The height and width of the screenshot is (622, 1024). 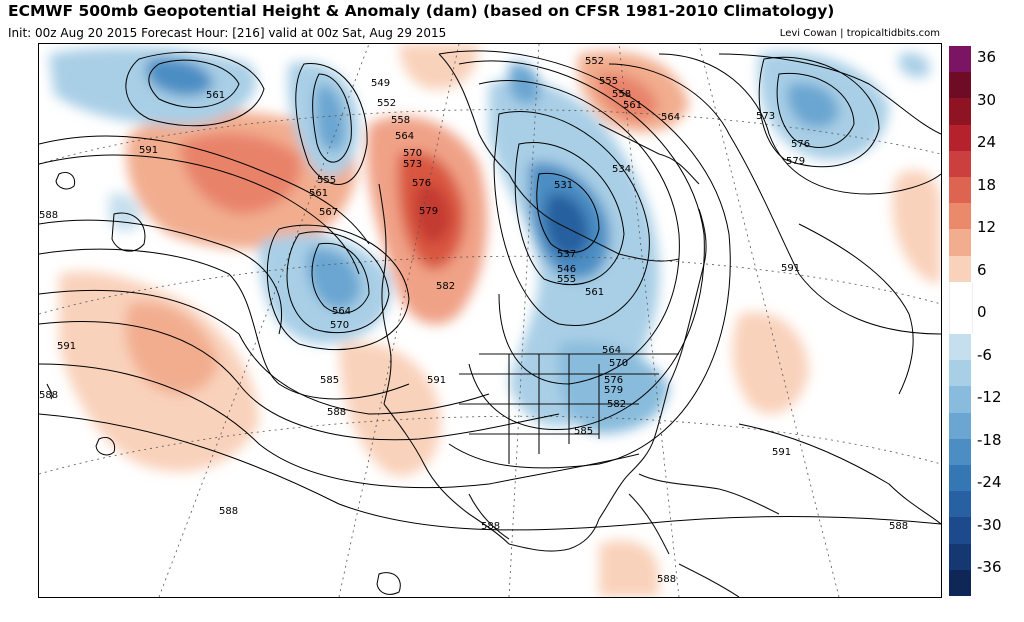 What do you see at coordinates (982, 312) in the screenshot?
I see `colorbar-label: 0` at bounding box center [982, 312].